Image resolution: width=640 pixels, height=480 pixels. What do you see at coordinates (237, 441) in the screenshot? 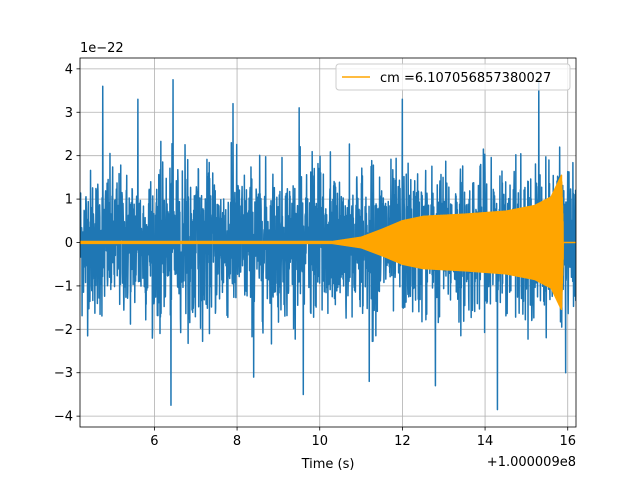
I see `x-tick-label: 8` at bounding box center [237, 441].